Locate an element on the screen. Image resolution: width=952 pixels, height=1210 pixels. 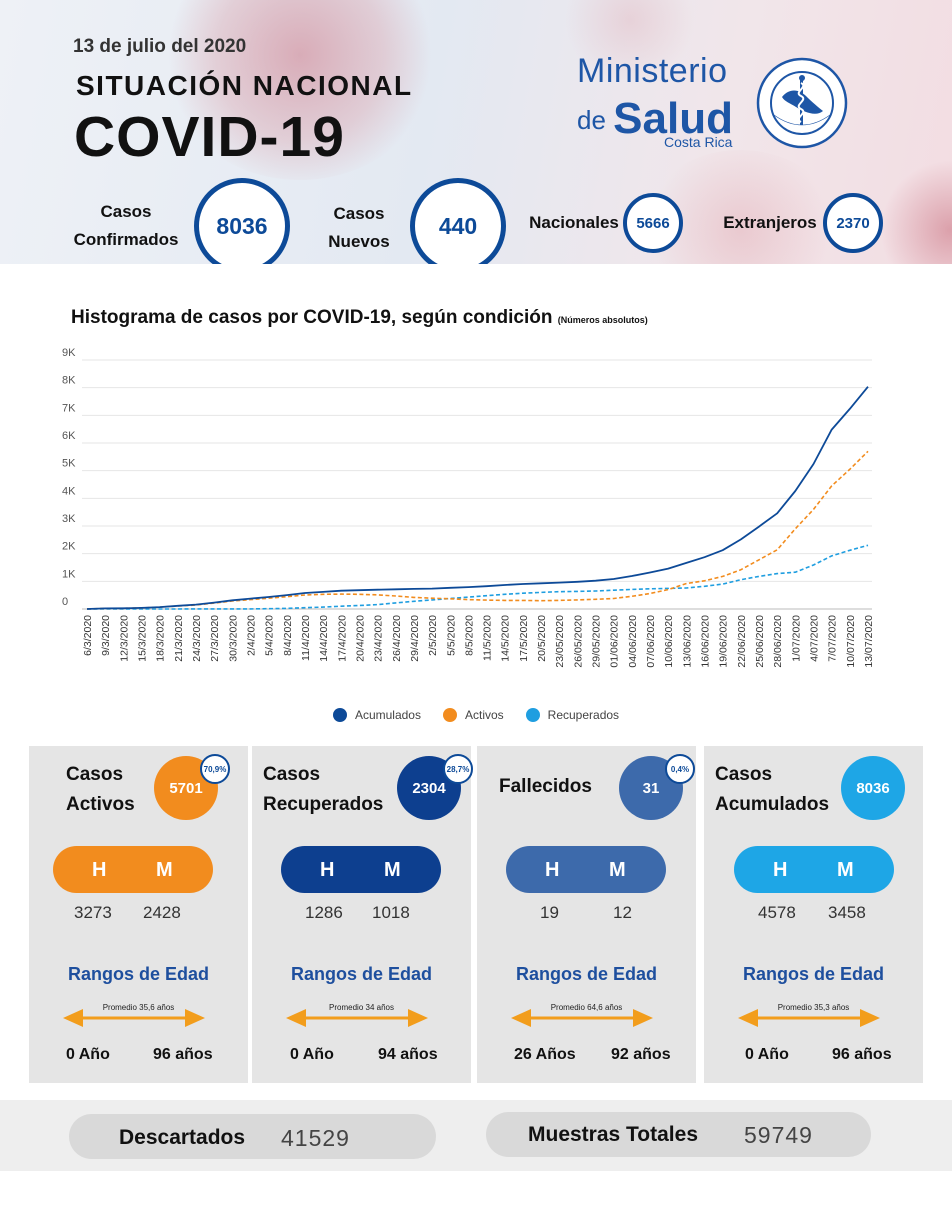
muestras-pill: Muestras Totales 59749 is located at coordinates (678, 1134).